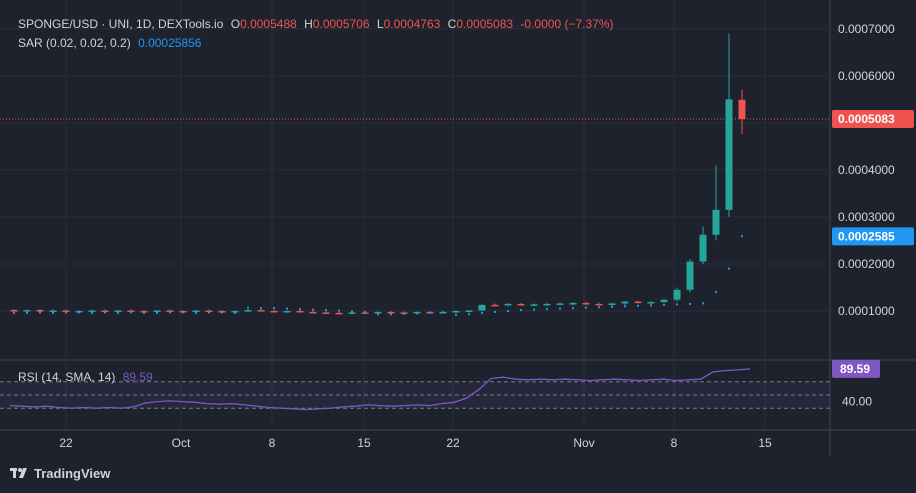 The width and height of the screenshot is (916, 493). What do you see at coordinates (452, 24) in the screenshot?
I see `close-label: C` at bounding box center [452, 24].